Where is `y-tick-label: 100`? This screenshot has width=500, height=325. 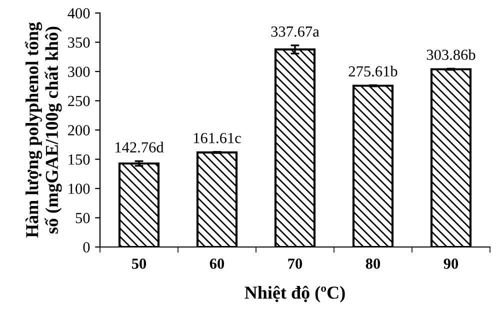
y-tick-label: 100 is located at coordinates (79, 189).